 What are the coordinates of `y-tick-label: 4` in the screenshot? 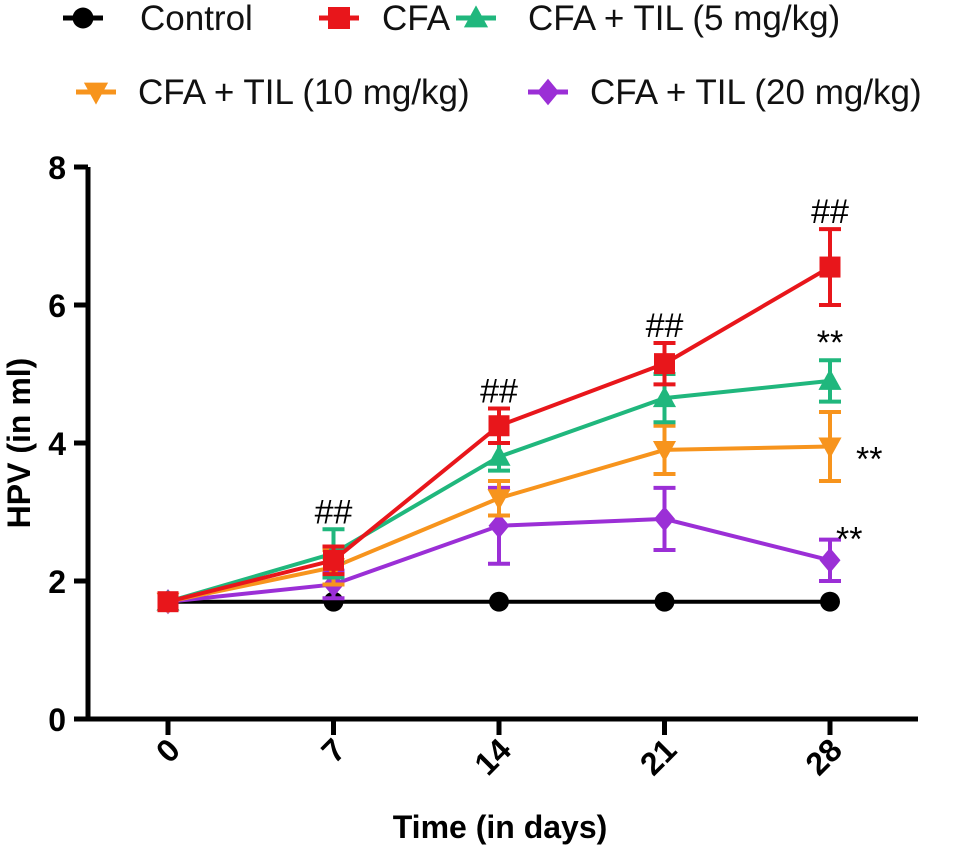 It's located at (57, 444).